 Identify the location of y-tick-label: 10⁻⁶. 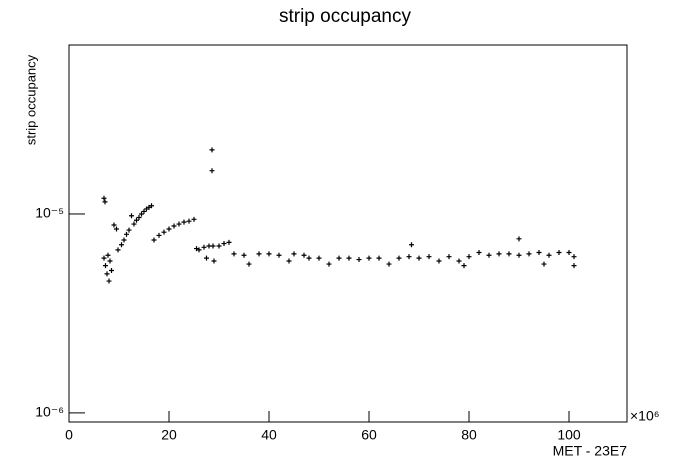
(49, 412).